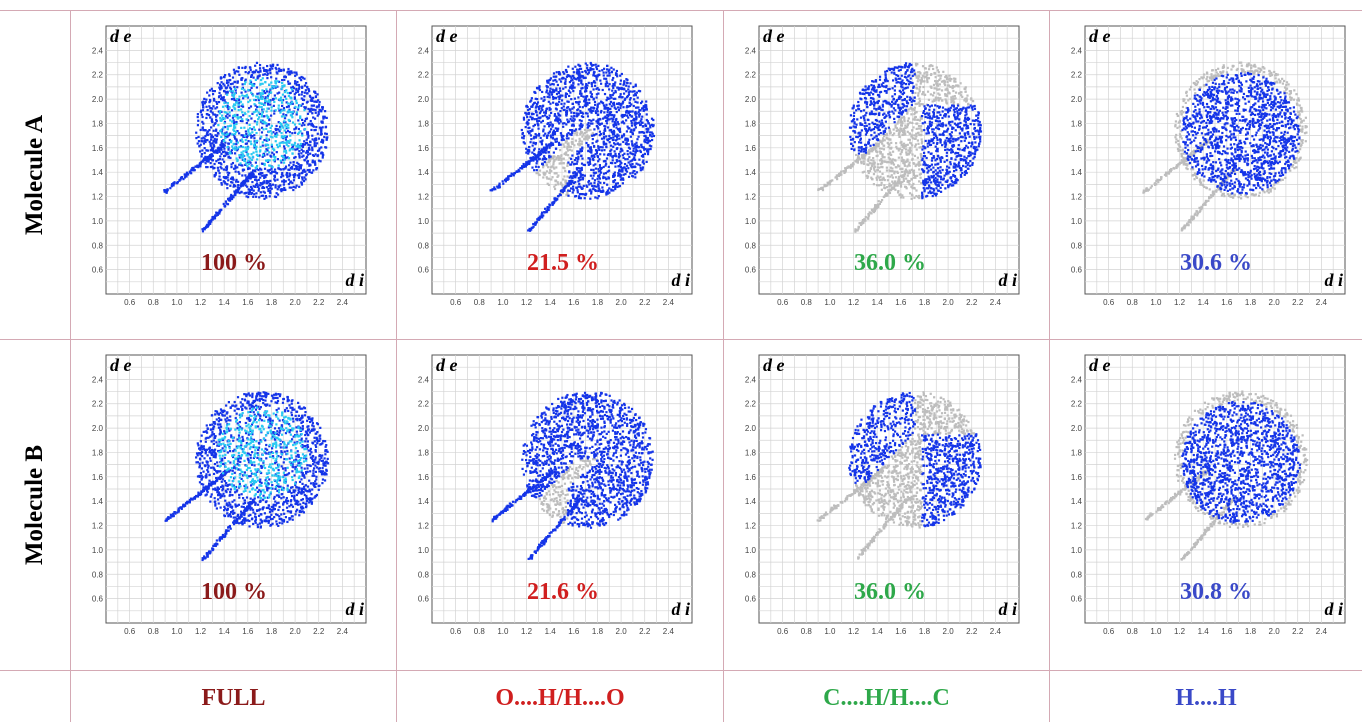  What do you see at coordinates (272, 302) in the screenshot?
I see `x-tick-label: 1.8` at bounding box center [272, 302].